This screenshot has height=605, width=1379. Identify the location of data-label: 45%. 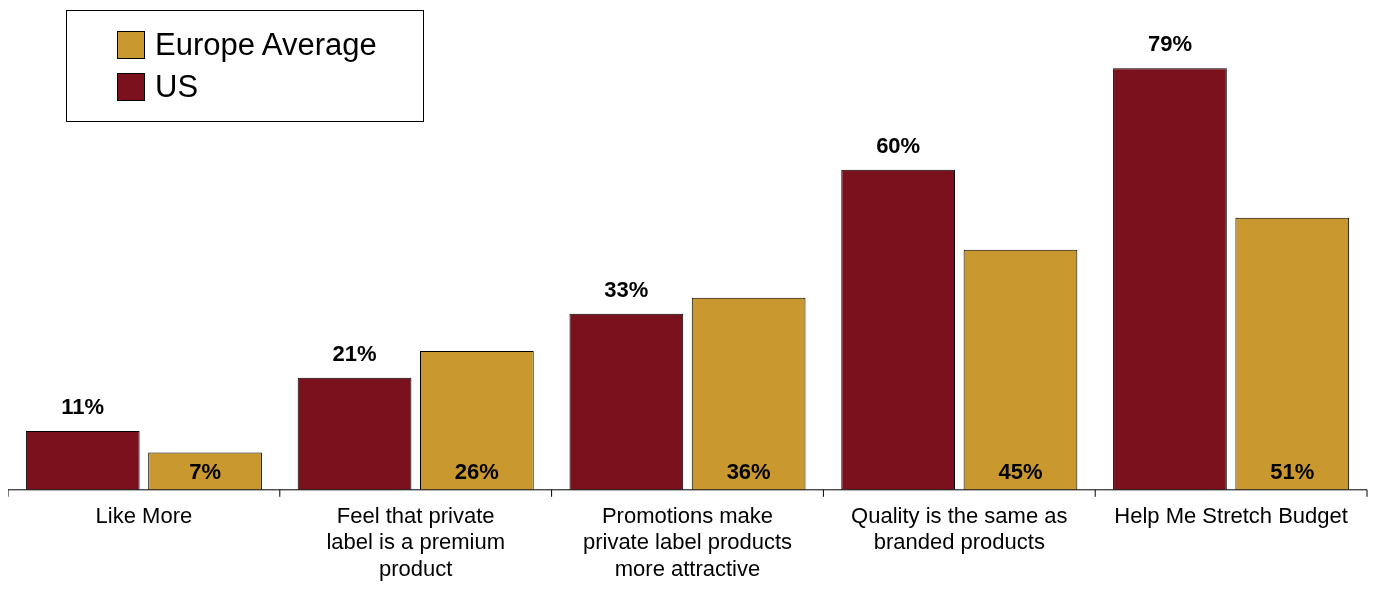
(1020, 471).